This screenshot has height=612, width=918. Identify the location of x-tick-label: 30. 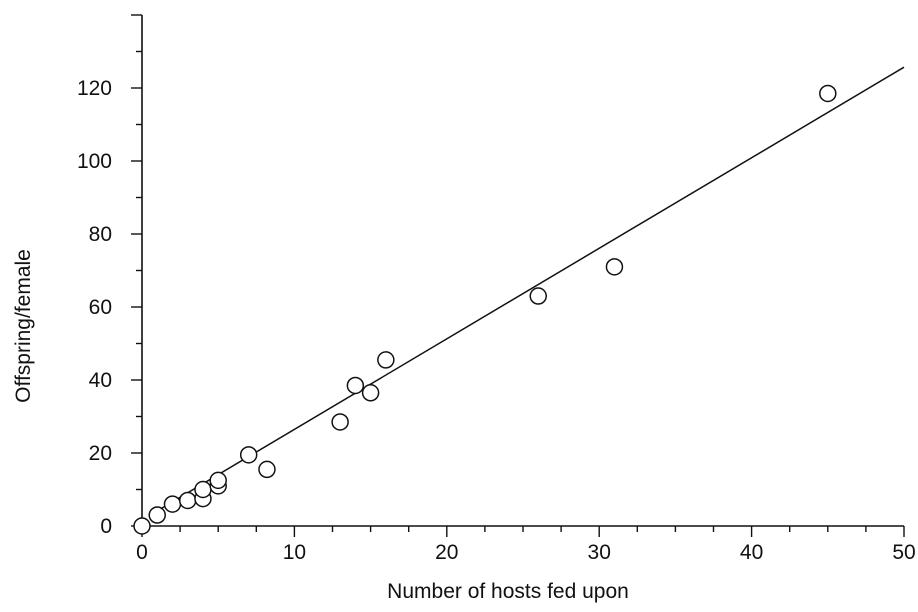
(599, 552).